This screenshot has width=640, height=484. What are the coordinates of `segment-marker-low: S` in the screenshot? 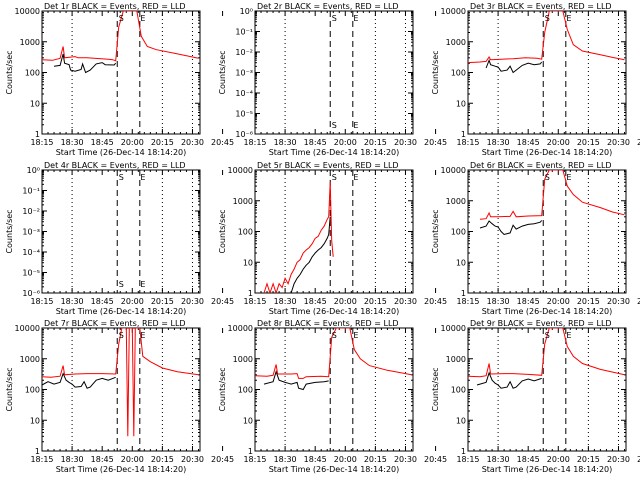 It's located at (121, 284).